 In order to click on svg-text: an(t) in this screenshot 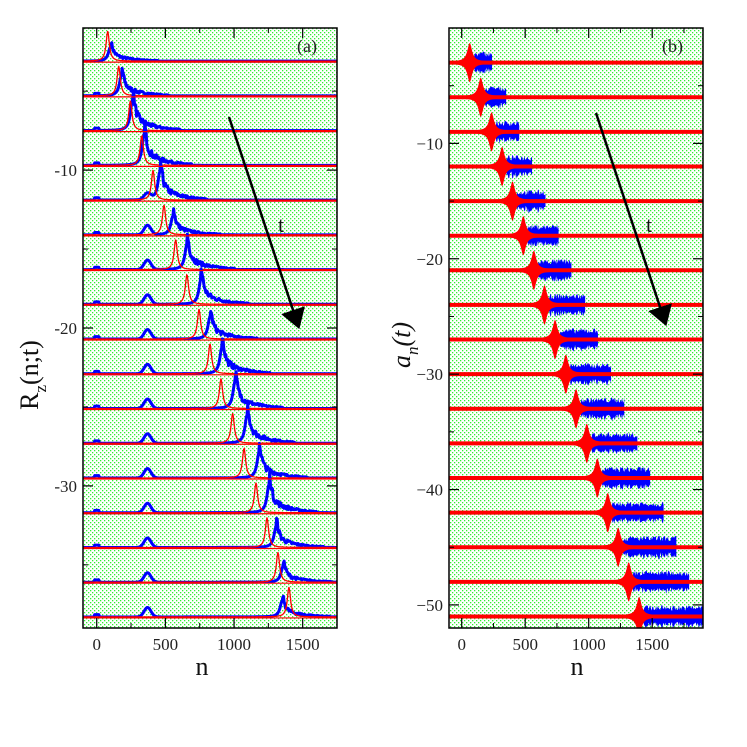, I will do `click(404, 345)`.